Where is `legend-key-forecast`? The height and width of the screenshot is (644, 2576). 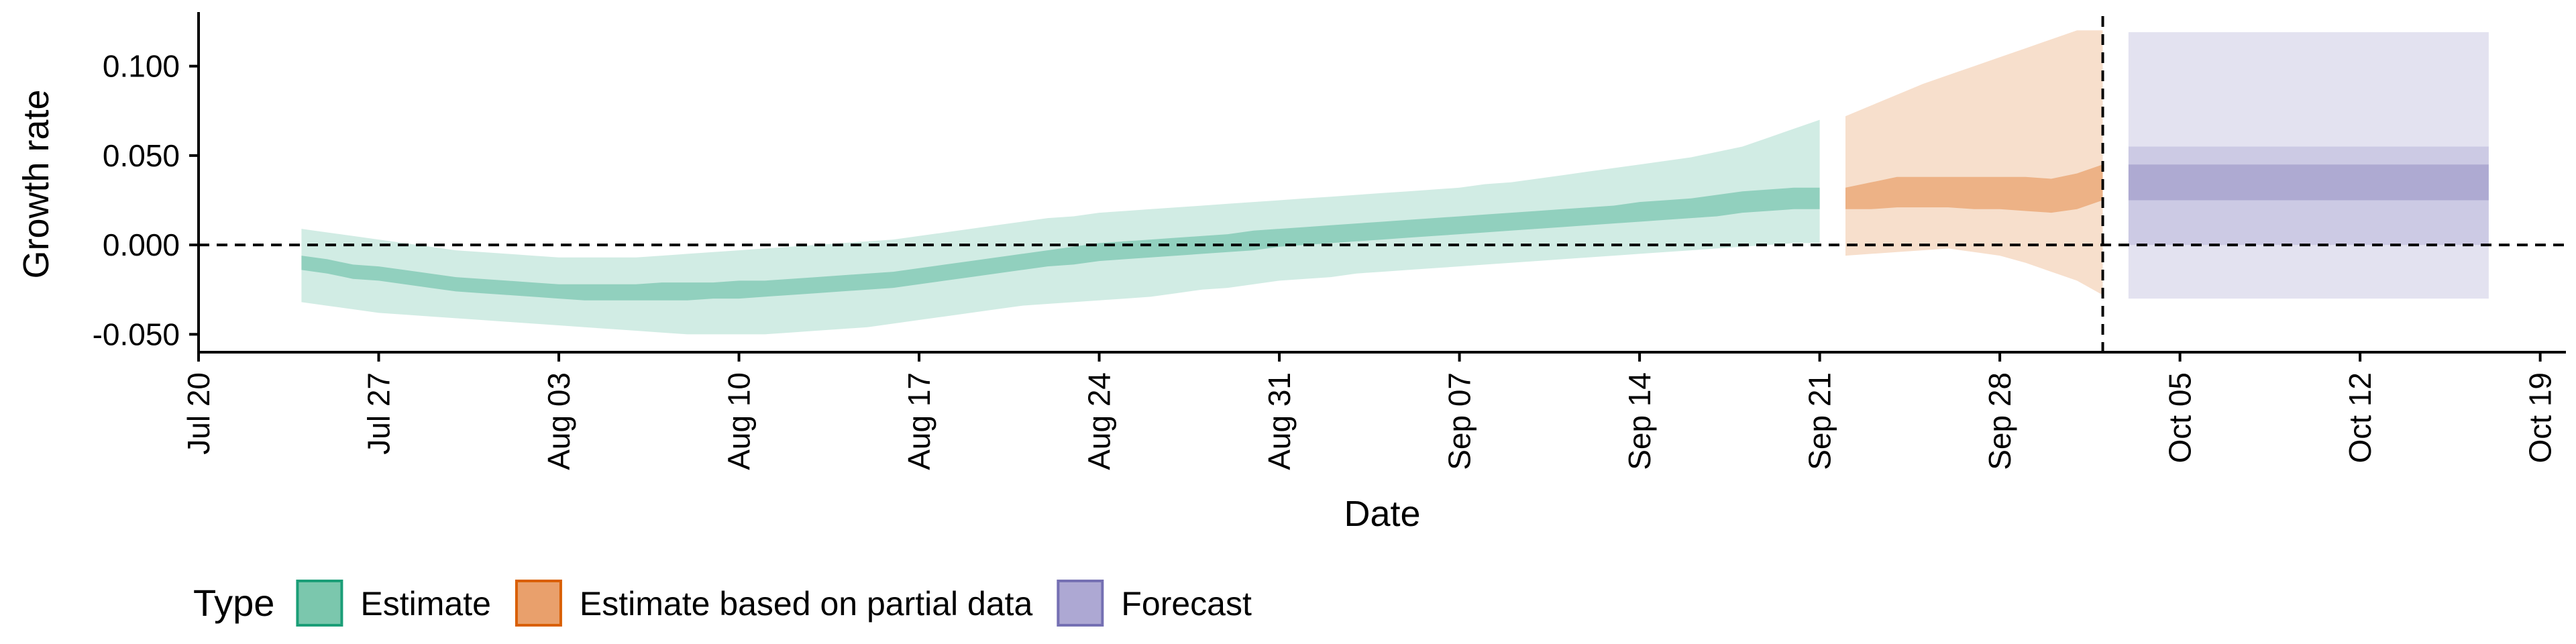 legend-key-forecast is located at coordinates (1080, 603).